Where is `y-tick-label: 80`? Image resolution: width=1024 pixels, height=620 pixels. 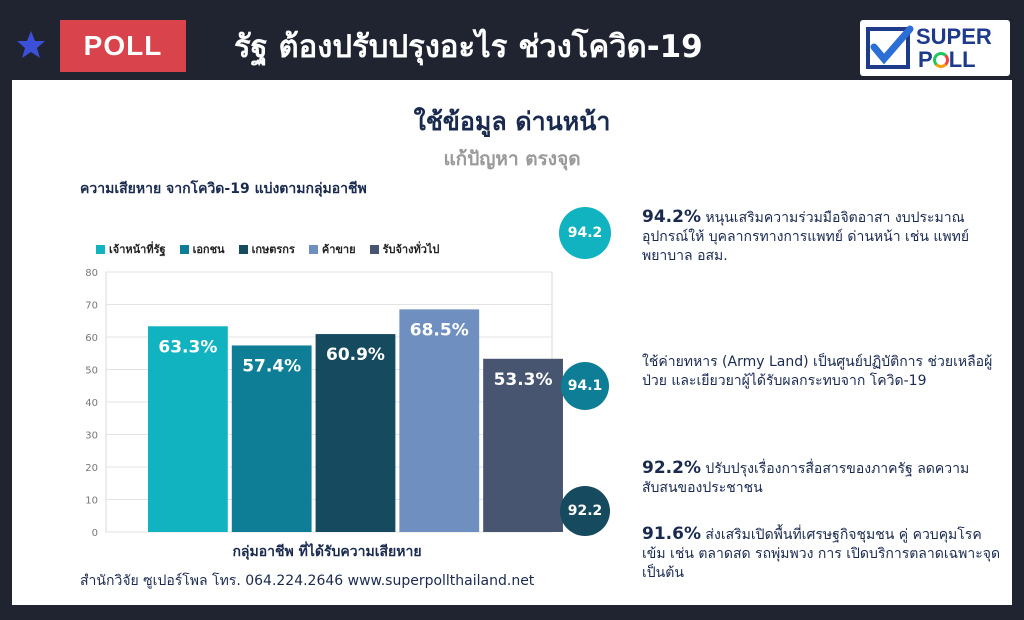 y-tick-label: 80 is located at coordinates (91, 273).